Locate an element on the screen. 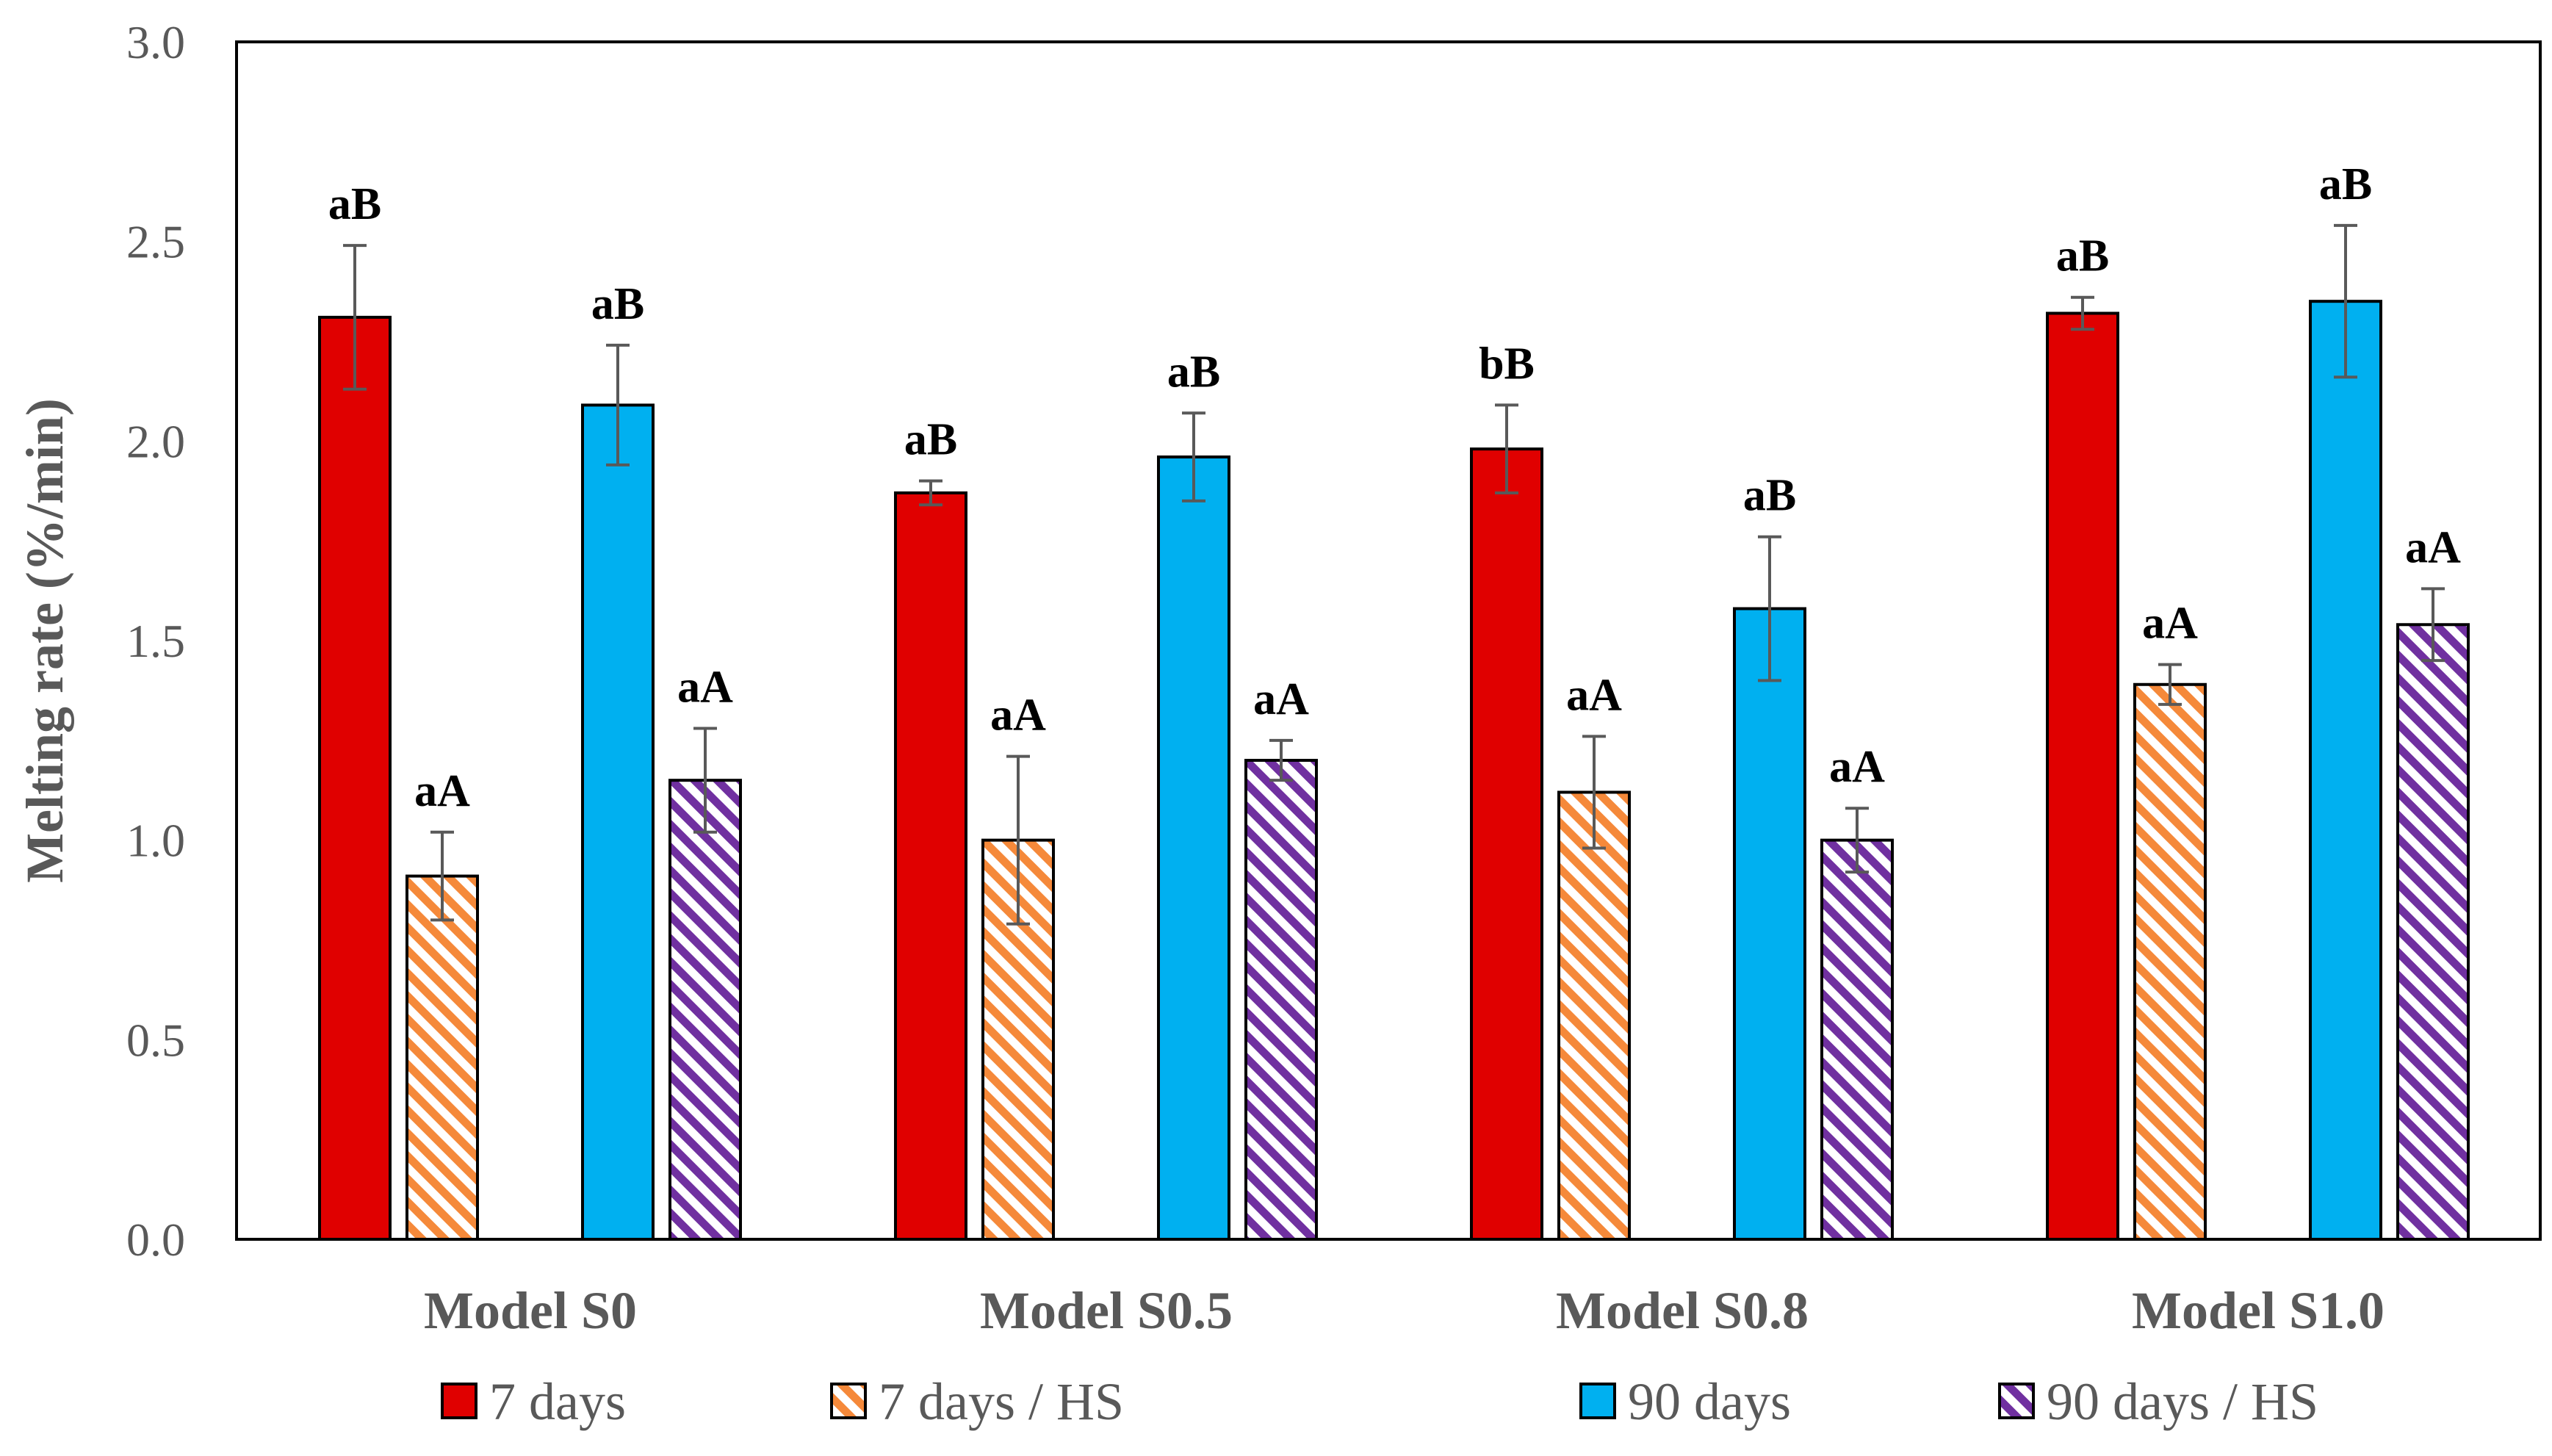 This screenshot has height=1456, width=2552. y-axis-title: Melting rate (%/min) is located at coordinates (44, 640).